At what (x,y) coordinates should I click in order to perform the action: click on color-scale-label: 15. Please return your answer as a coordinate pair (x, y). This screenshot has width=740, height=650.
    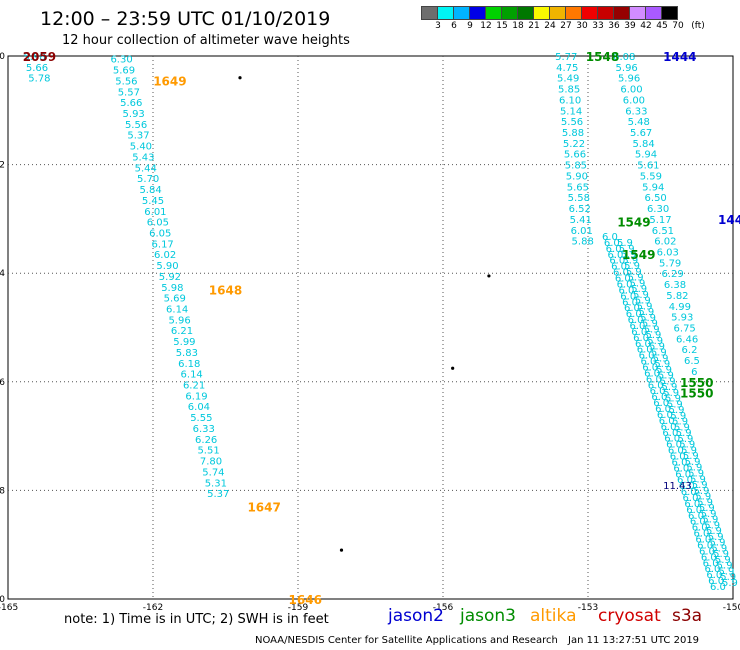
    Looking at the image, I should click on (502, 26).